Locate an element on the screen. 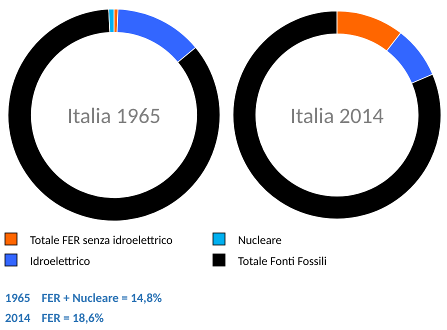  text: Italia 1965 is located at coordinates (114, 115).